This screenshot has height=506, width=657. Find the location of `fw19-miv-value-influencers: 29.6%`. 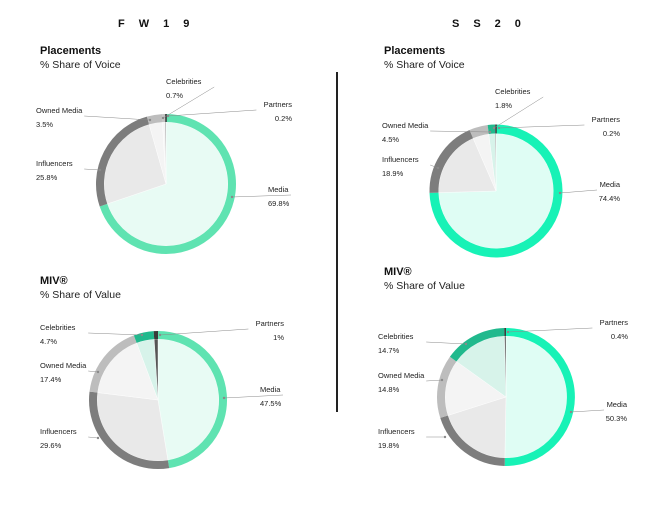

fw19-miv-value-influencers: 29.6% is located at coordinates (51, 445).